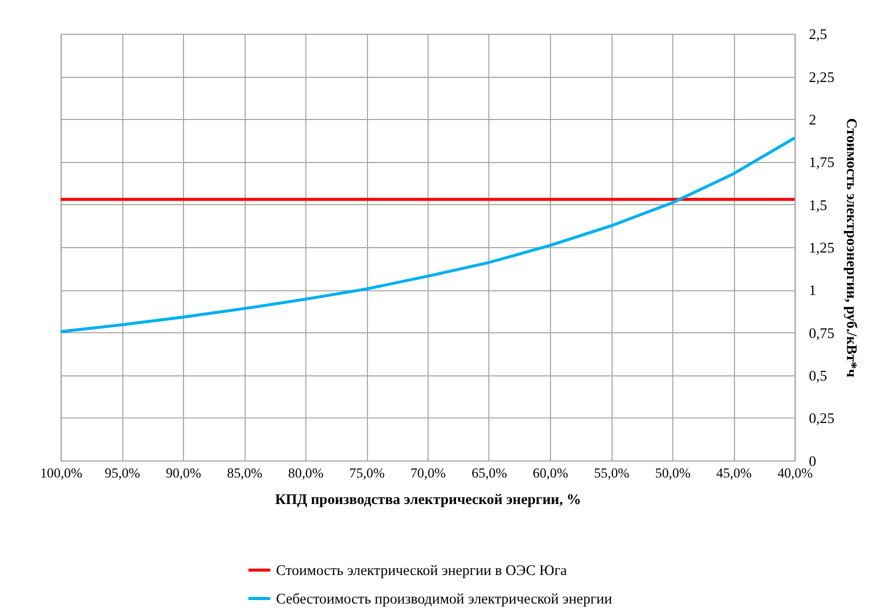 Image resolution: width=869 pixels, height=610 pixels. I want to click on y-tick-label: 1, so click(812, 291).